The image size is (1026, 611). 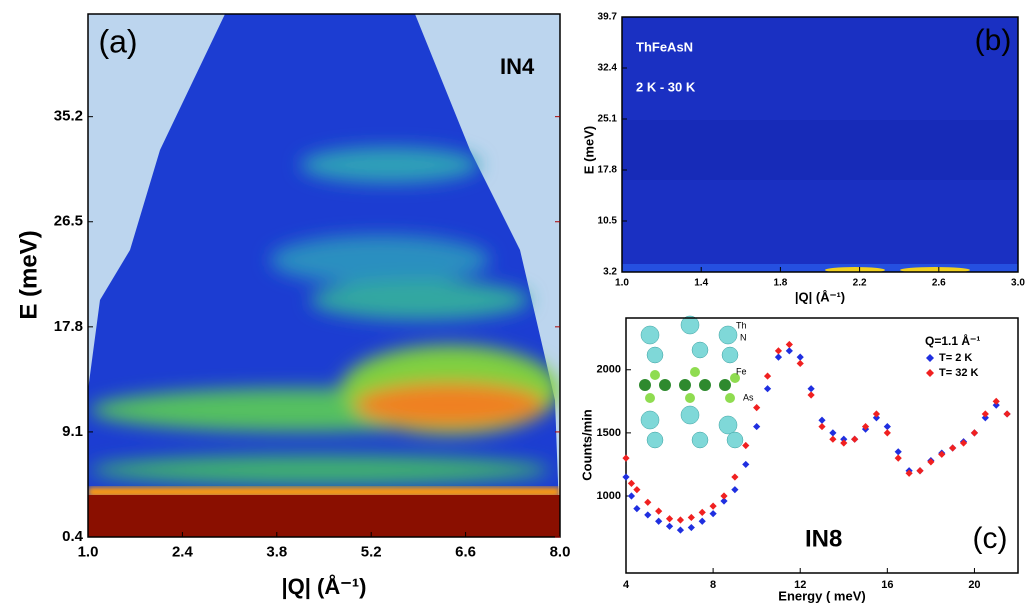 I want to click on y-tick-label: 26.5, so click(x=68, y=221).